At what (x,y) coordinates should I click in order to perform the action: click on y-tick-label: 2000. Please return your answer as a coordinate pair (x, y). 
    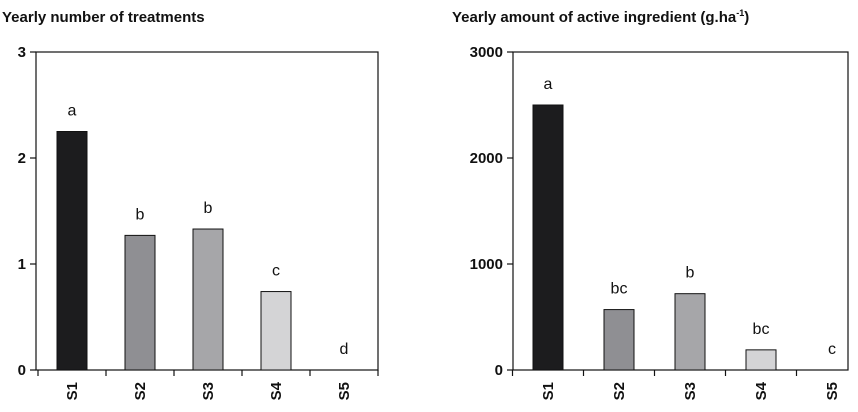
    Looking at the image, I should click on (486, 158).